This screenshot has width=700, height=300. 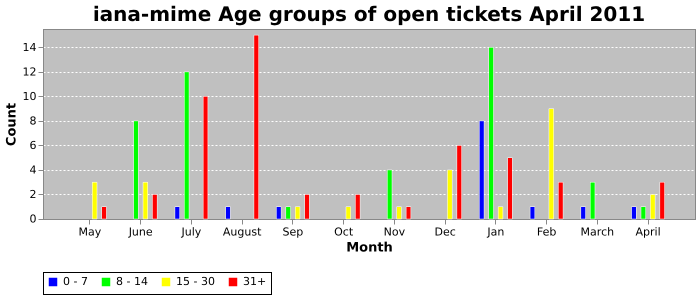 I want to click on legend-label: 31+, so click(x=254, y=281).